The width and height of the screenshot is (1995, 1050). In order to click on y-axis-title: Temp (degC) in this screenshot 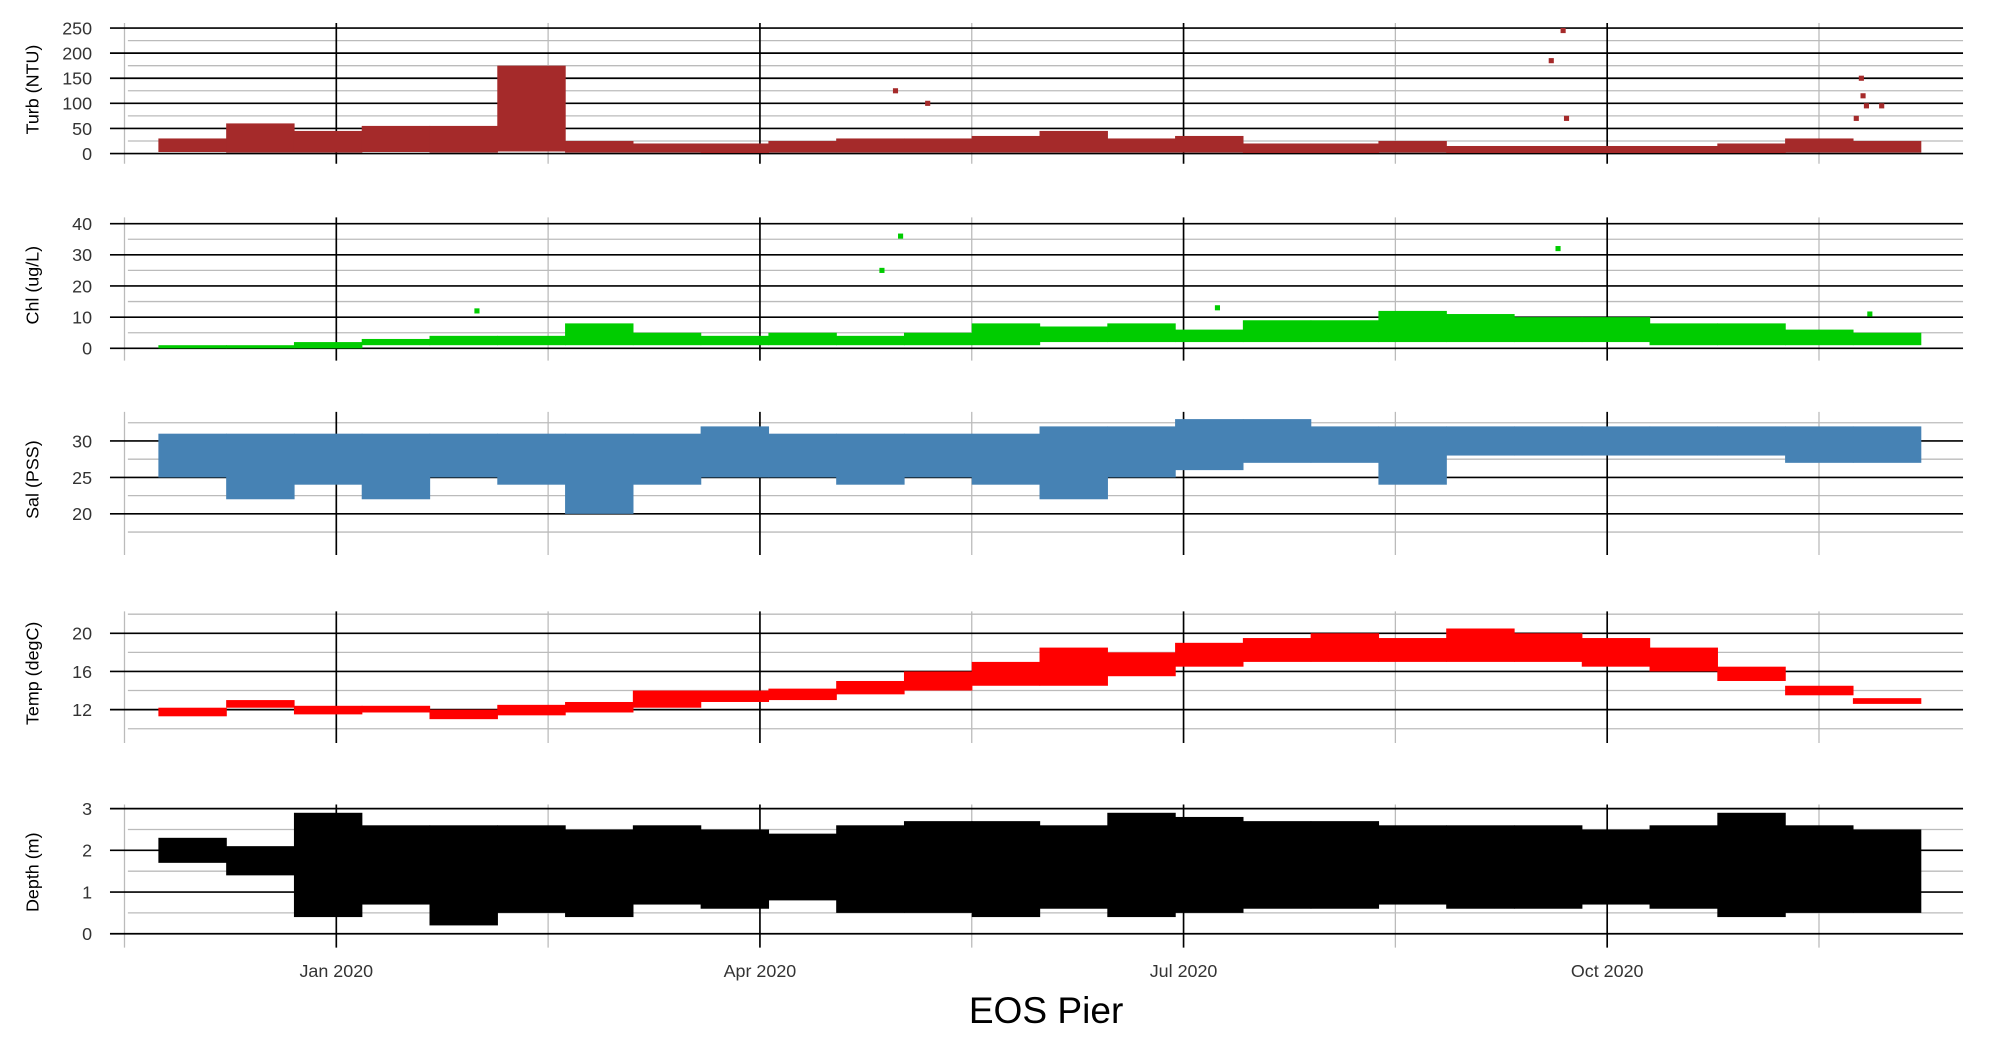, I will do `click(32, 673)`.